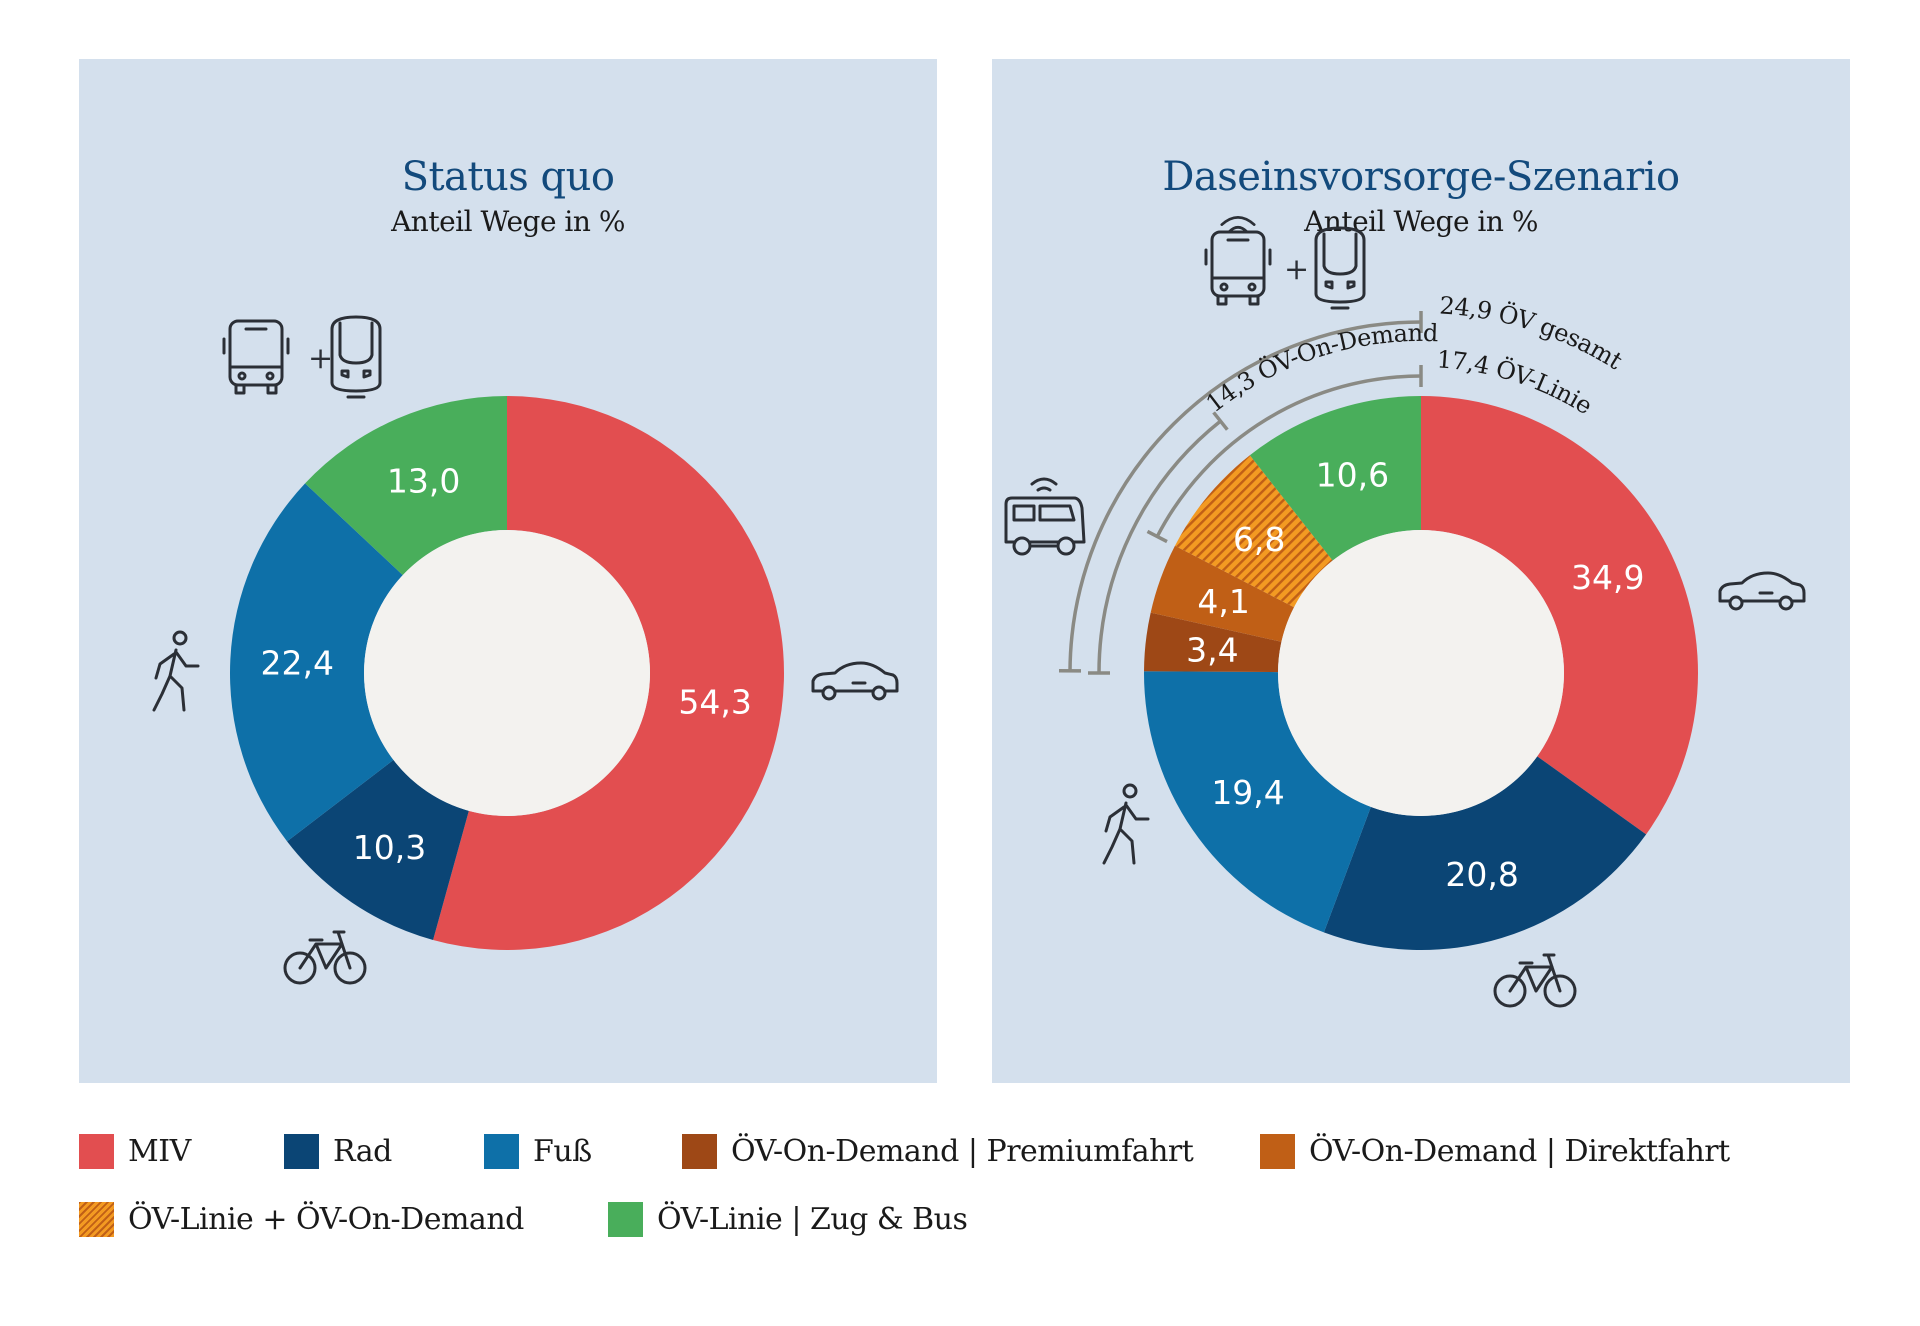  What do you see at coordinates (159, 1151) in the screenshot?
I see `legend-label: MIV` at bounding box center [159, 1151].